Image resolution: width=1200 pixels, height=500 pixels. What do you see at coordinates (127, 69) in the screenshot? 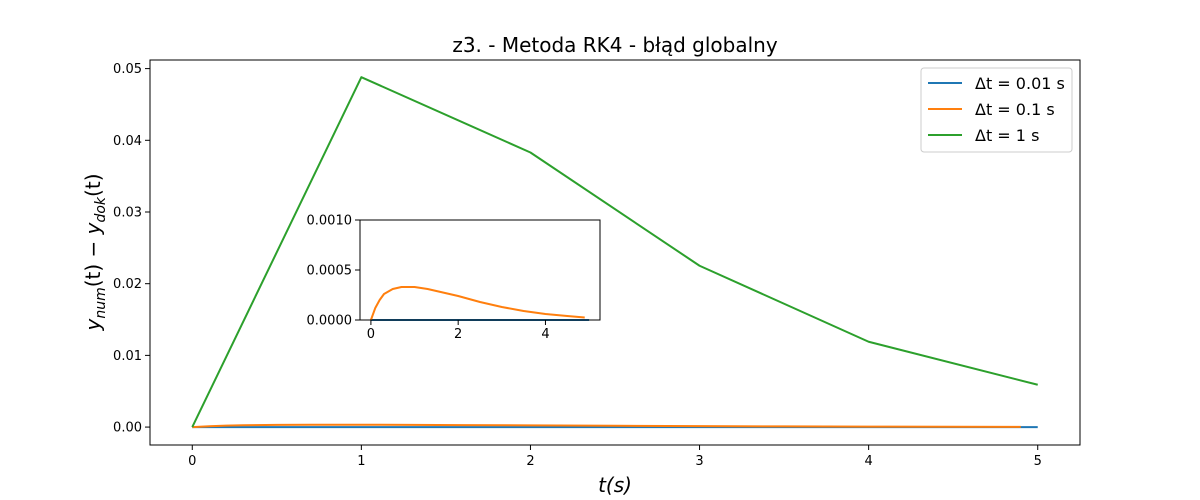
I see `y-tick-label: 0.05` at bounding box center [127, 69].